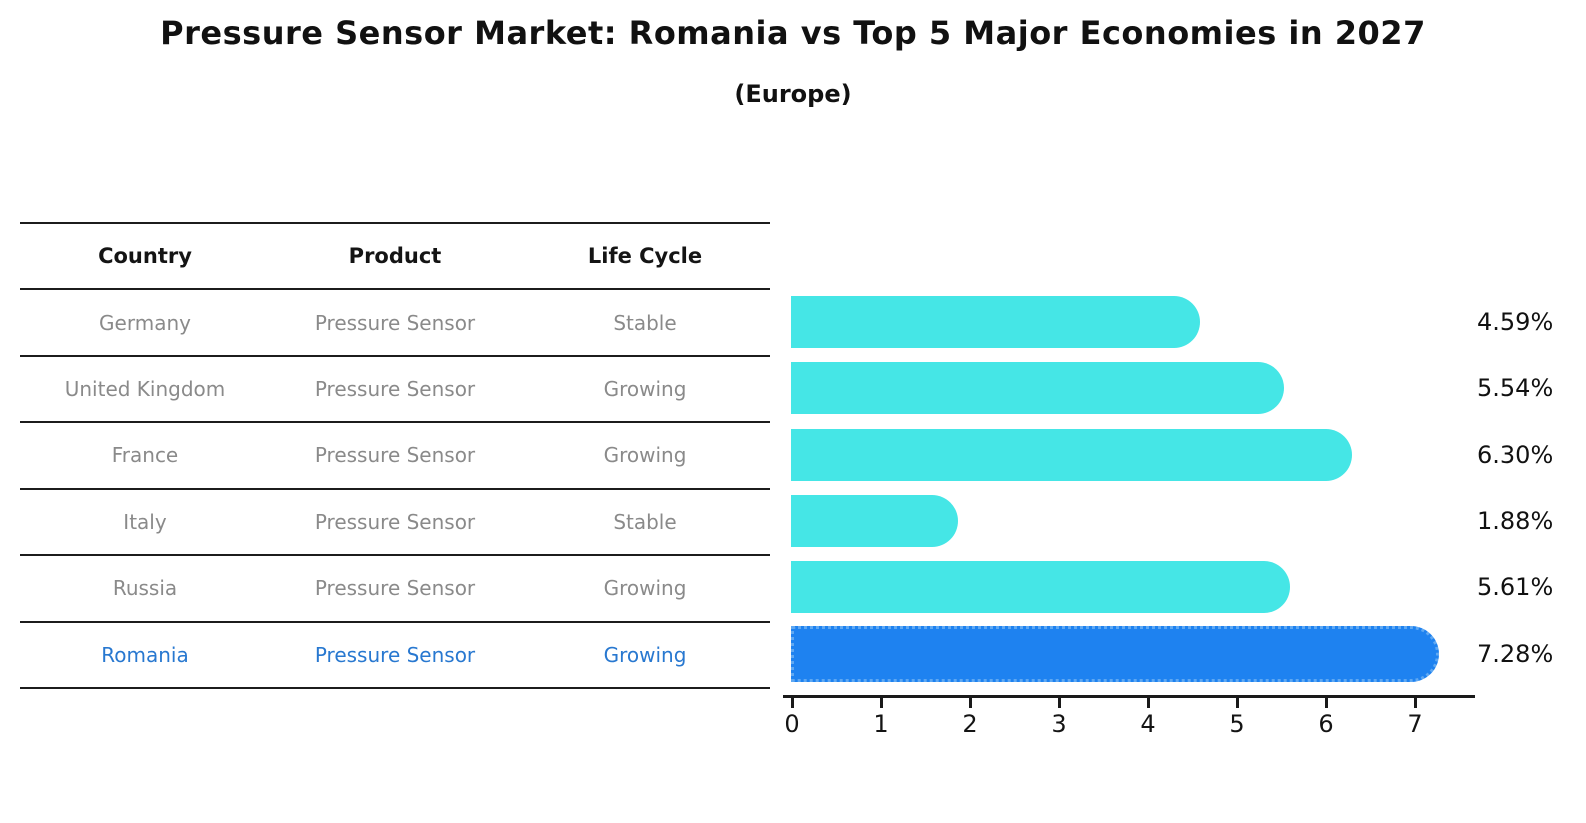  What do you see at coordinates (1326, 724) in the screenshot?
I see `x-tick-label: 6` at bounding box center [1326, 724].